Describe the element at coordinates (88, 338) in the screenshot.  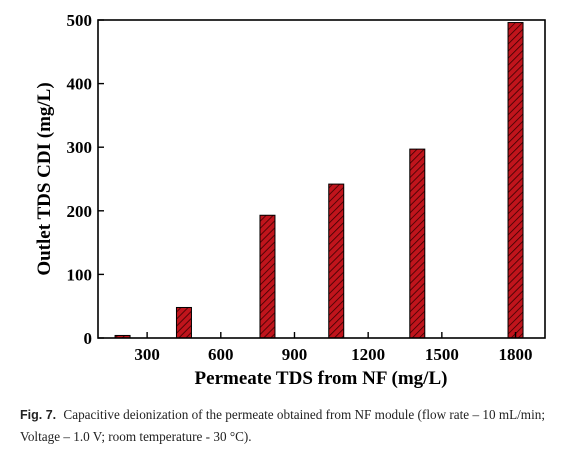
I see `y-tick-label-0: 0` at that location.